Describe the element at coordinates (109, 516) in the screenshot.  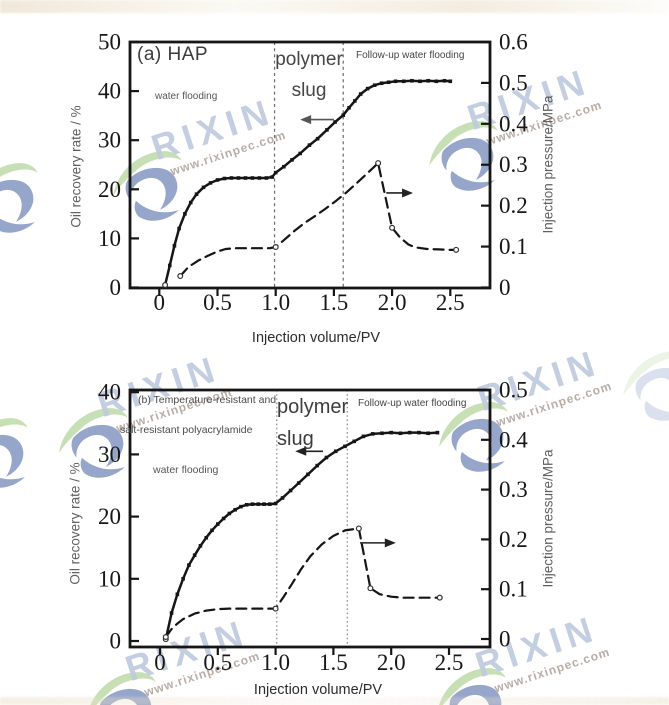
I see `y-left-tick-label: 20` at that location.